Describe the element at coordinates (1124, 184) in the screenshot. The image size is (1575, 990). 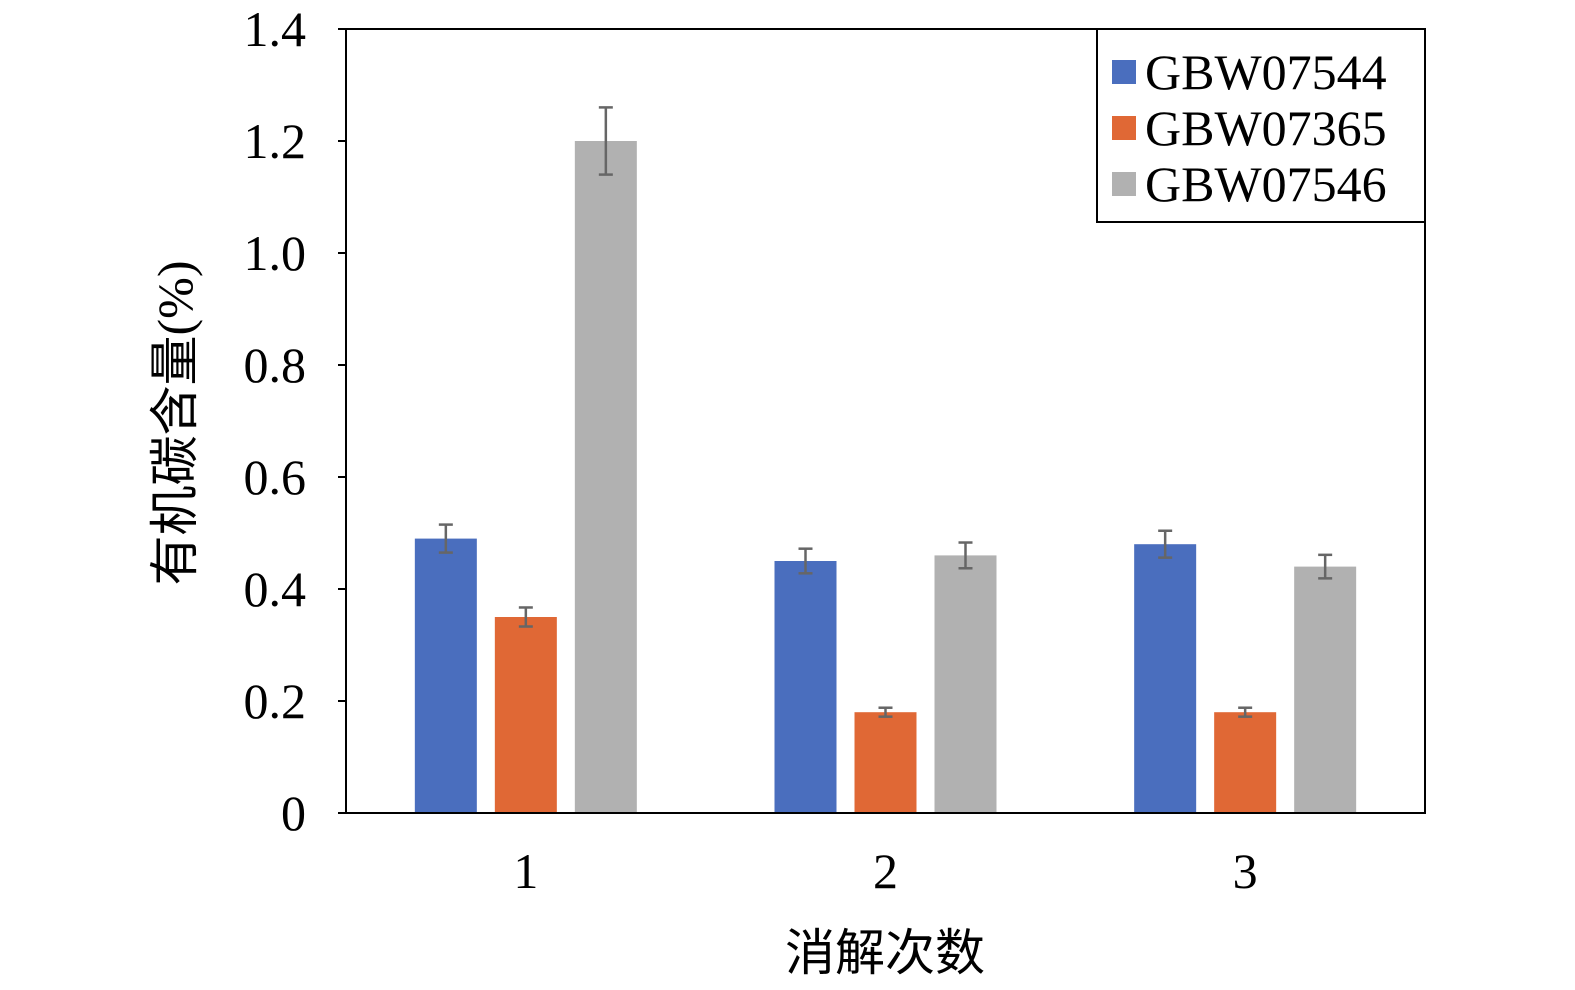
I see `legend-swatch-GBW07546` at that location.